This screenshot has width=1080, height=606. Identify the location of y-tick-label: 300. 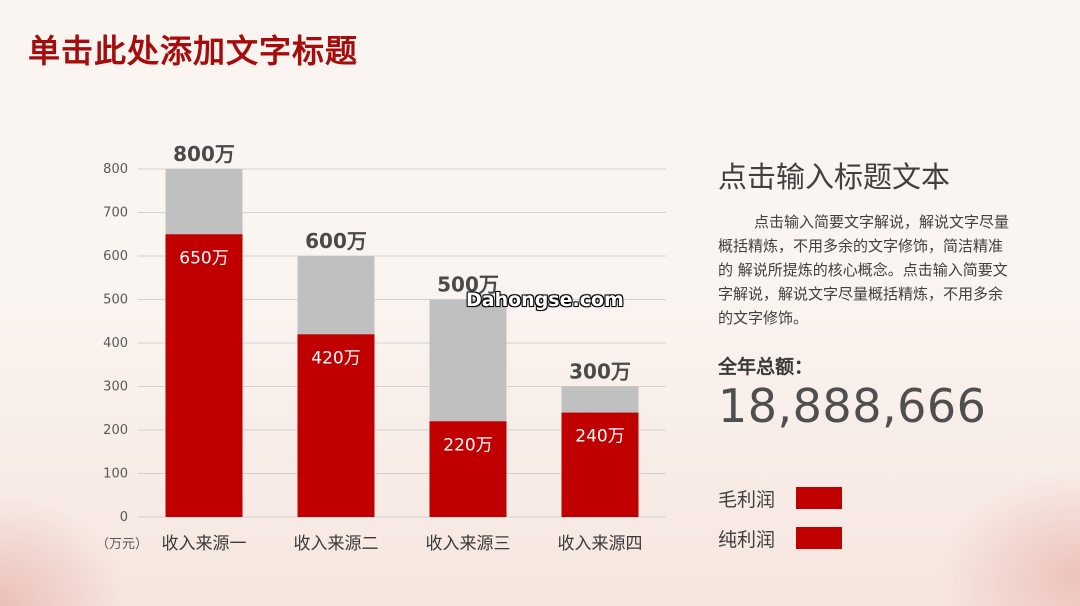
(115, 387).